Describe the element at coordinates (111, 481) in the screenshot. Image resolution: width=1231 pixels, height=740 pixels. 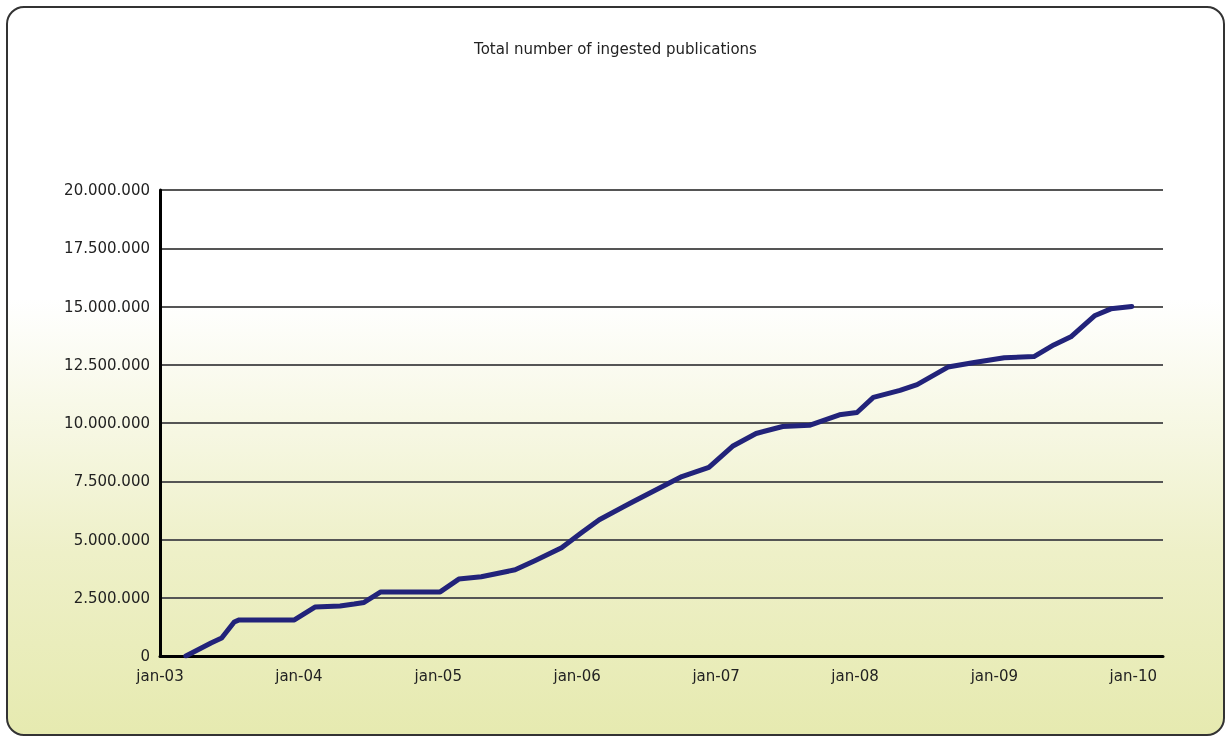
I see `y-tick-label: 7.500.000` at that location.